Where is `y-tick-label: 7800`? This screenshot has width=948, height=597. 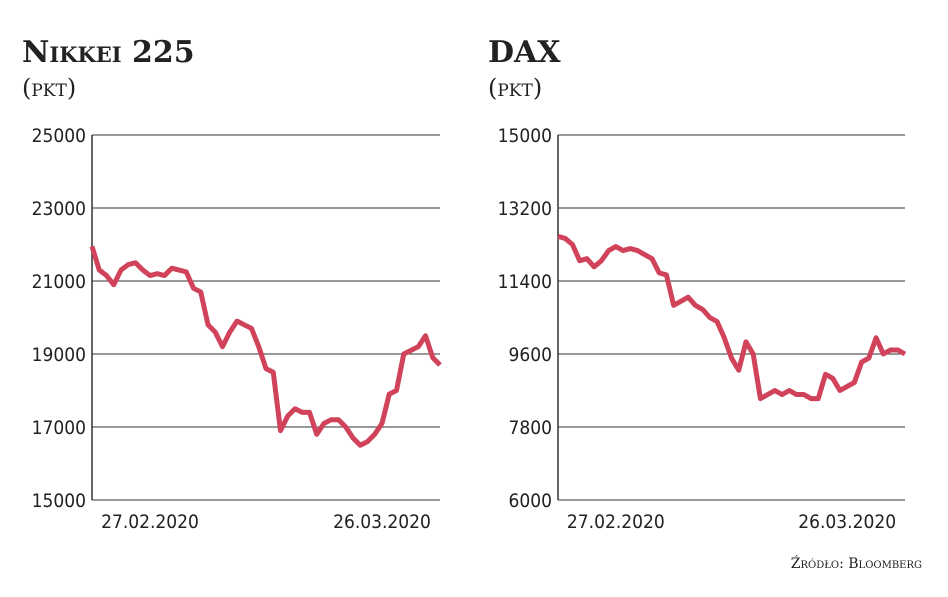 y-tick-label: 7800 is located at coordinates (531, 428).